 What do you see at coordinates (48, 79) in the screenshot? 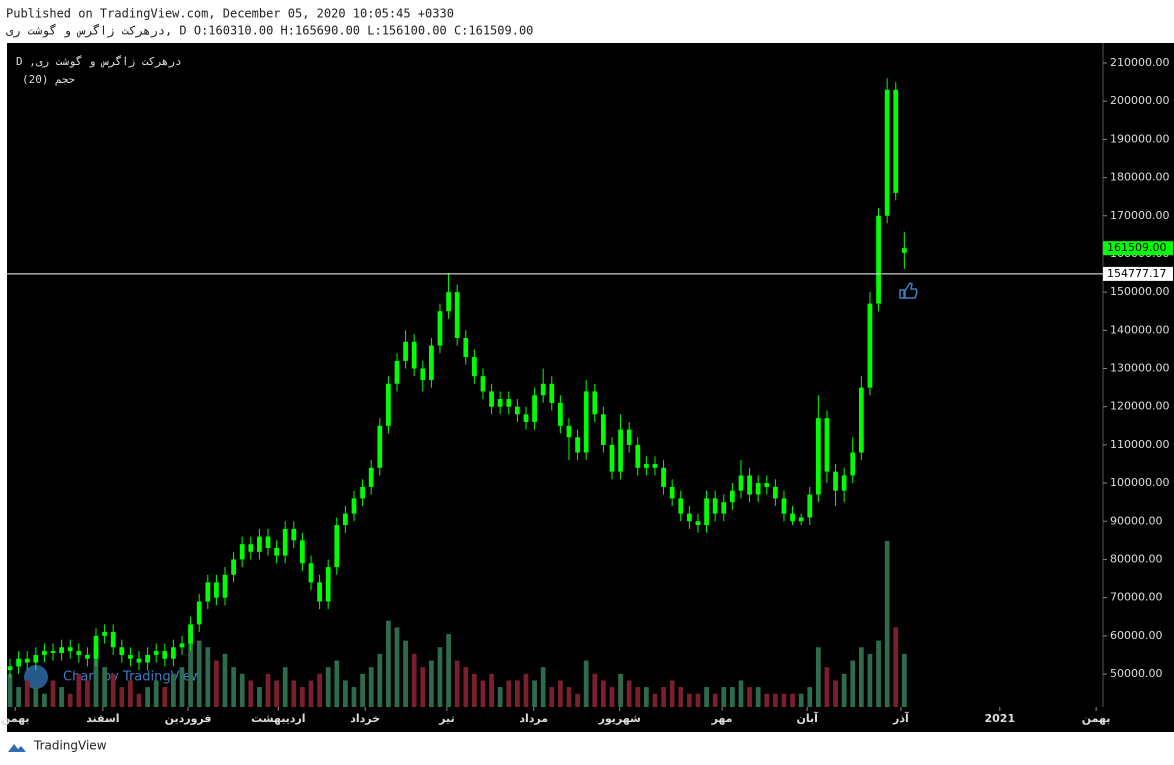
I see `indicator-legend: حجم (20)` at bounding box center [48, 79].